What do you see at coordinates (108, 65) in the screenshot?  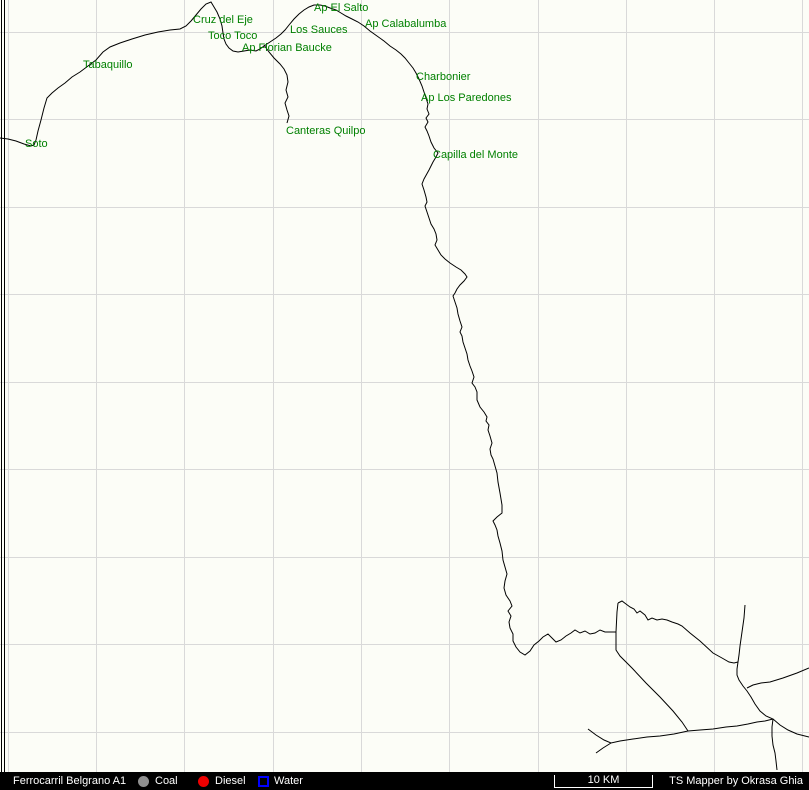 I see `station-label-tabaquillo: Tabaquillo` at bounding box center [108, 65].